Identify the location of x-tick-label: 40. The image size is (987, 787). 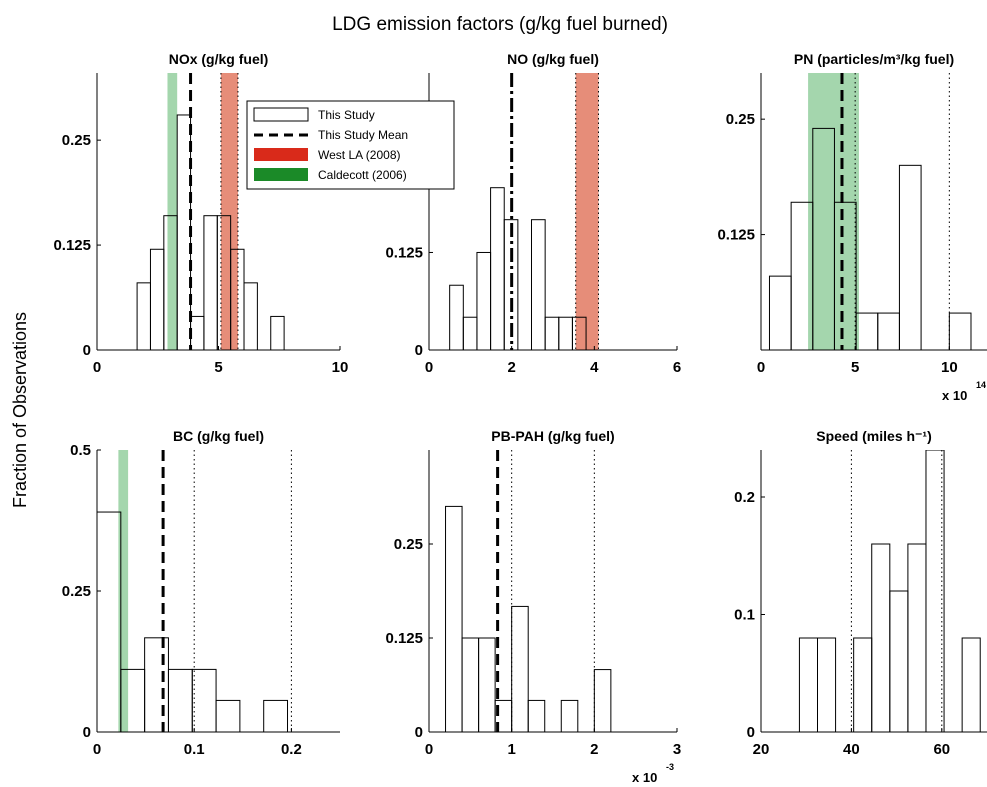
(851, 749).